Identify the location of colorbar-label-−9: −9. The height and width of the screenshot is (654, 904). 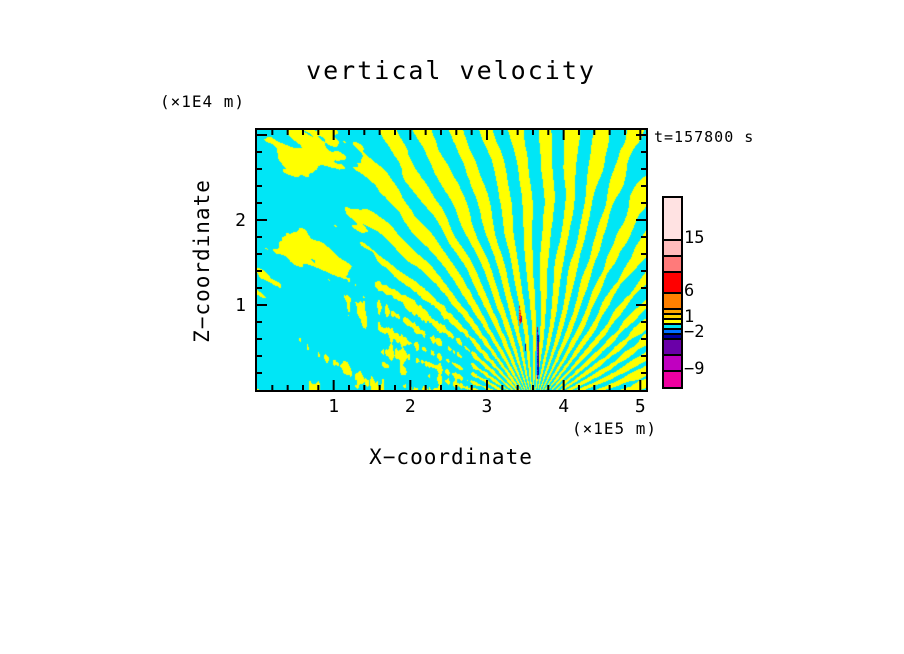
(694, 369).